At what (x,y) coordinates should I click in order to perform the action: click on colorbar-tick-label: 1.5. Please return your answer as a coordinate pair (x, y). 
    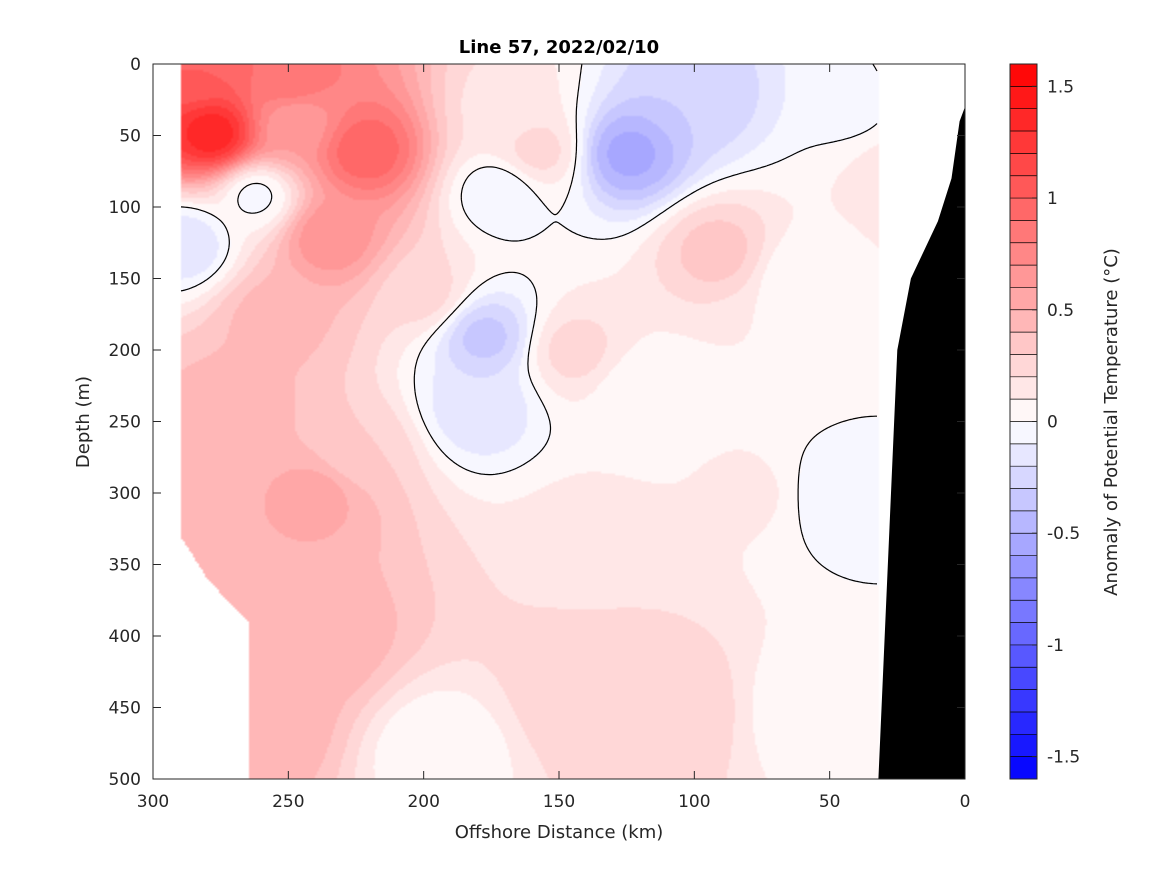
    Looking at the image, I should click on (1060, 87).